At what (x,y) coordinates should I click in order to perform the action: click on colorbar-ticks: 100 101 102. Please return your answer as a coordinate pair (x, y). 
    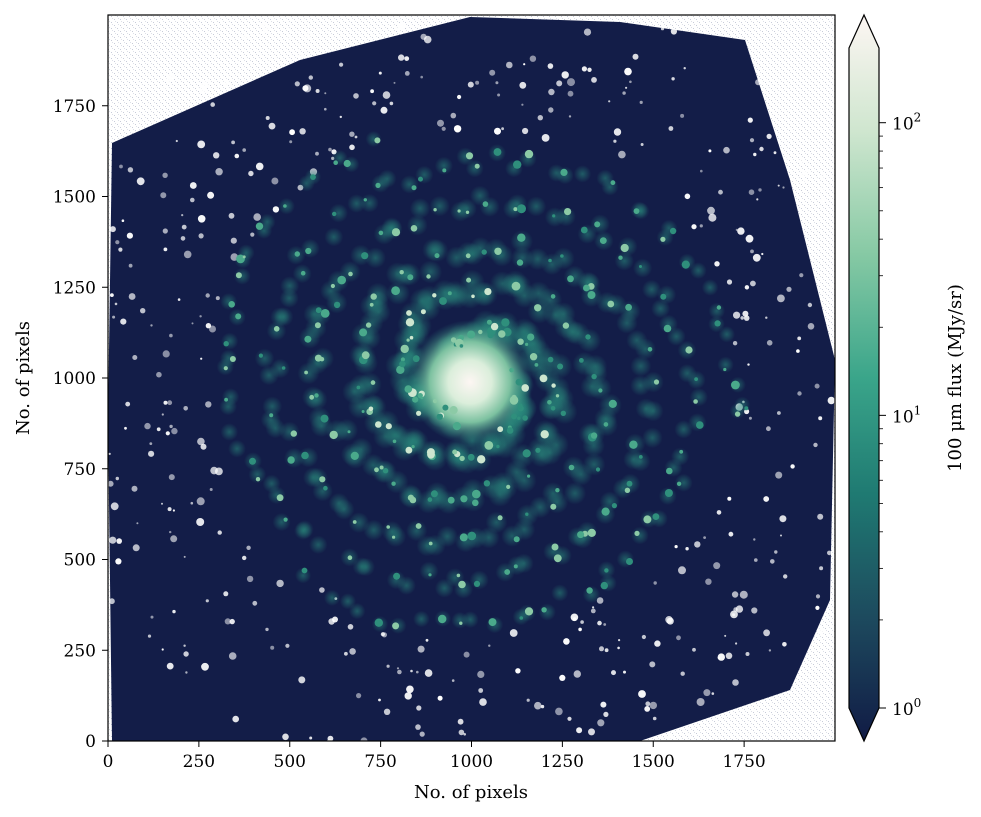
    Looking at the image, I should click on (900, 415).